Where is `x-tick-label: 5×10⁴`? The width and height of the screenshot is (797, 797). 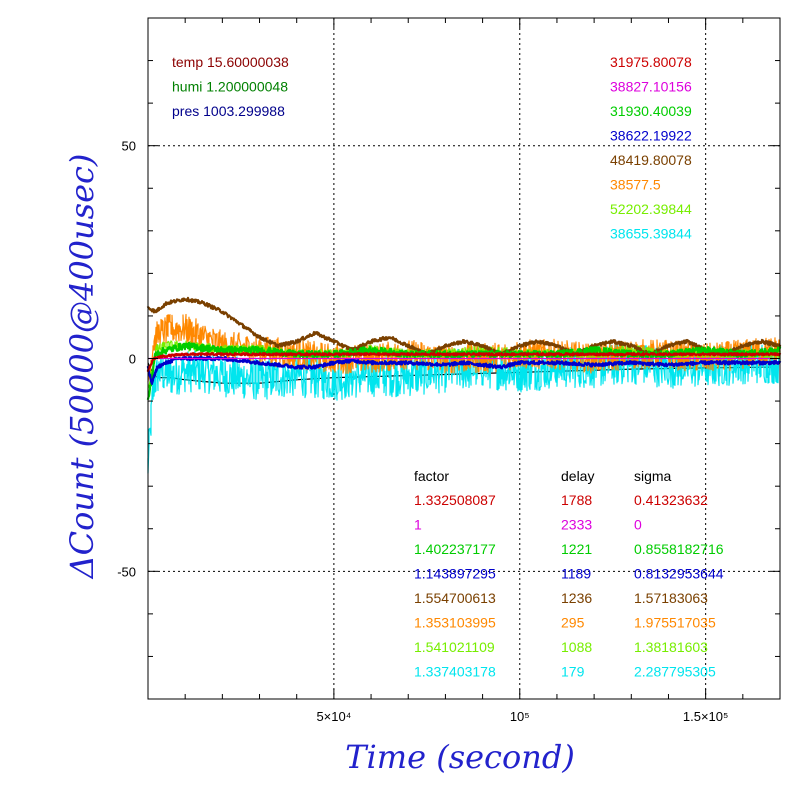 x-tick-label: 5×10⁴ is located at coordinates (333, 716).